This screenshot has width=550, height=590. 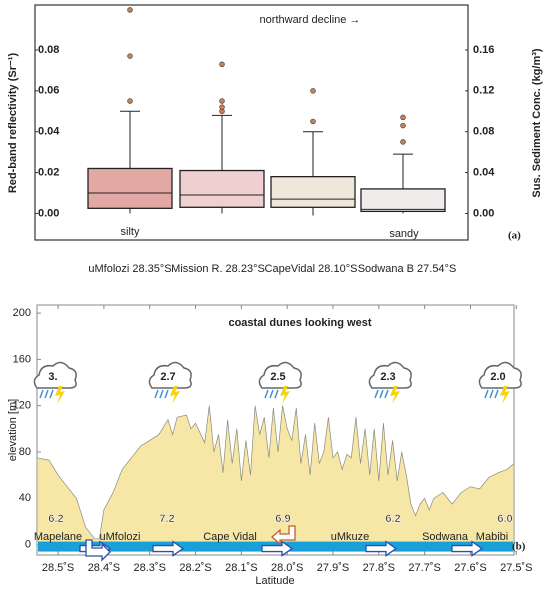 What do you see at coordinates (445, 537) in the screenshot?
I see `place-label: Sodwana` at bounding box center [445, 537].